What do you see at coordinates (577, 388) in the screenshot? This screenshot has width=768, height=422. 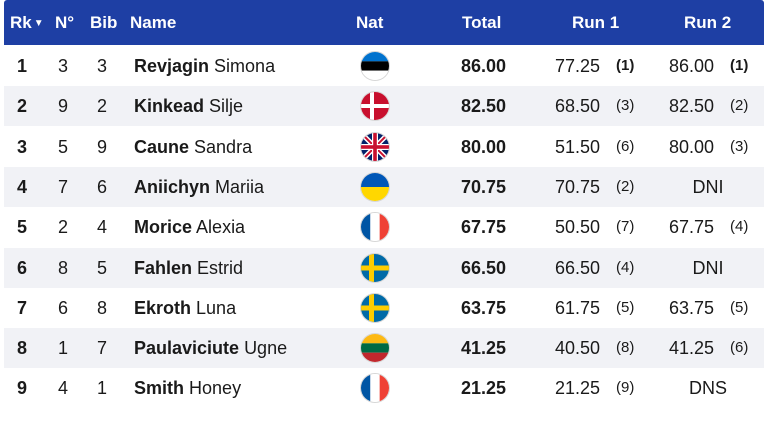 I see `run1-score: 21.25` at bounding box center [577, 388].